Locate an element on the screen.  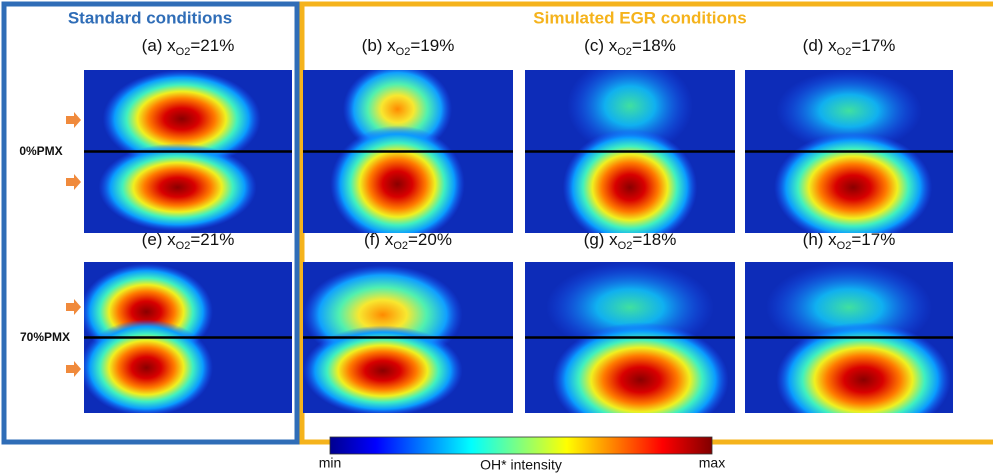
panel-label: (b) xO2=19% is located at coordinates (408, 46).